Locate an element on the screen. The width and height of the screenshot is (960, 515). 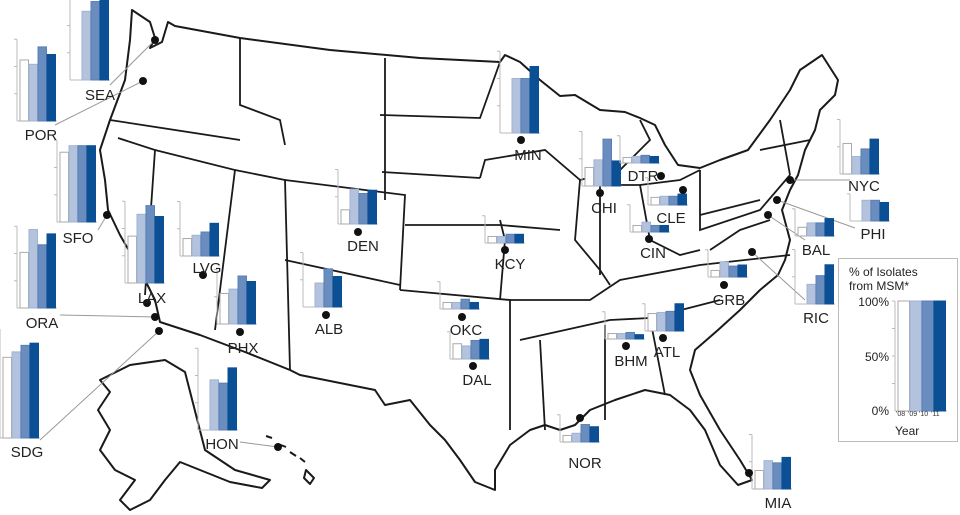
legend-tick-0: 0% is located at coordinates (880, 411).